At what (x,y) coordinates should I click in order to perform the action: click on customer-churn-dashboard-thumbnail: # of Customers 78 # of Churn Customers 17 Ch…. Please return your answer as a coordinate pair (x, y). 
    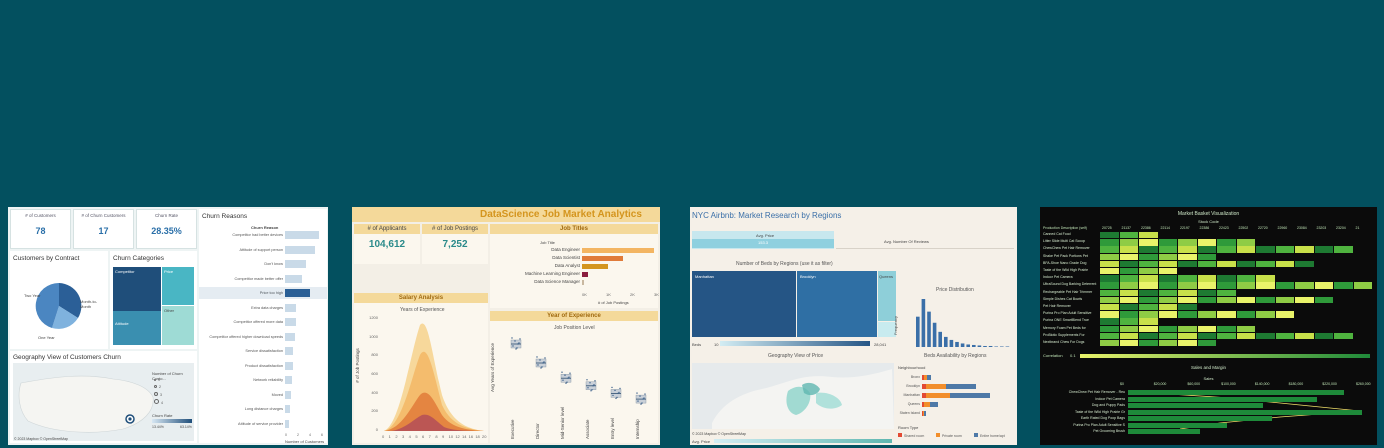
    Looking at the image, I should click on (168, 326).